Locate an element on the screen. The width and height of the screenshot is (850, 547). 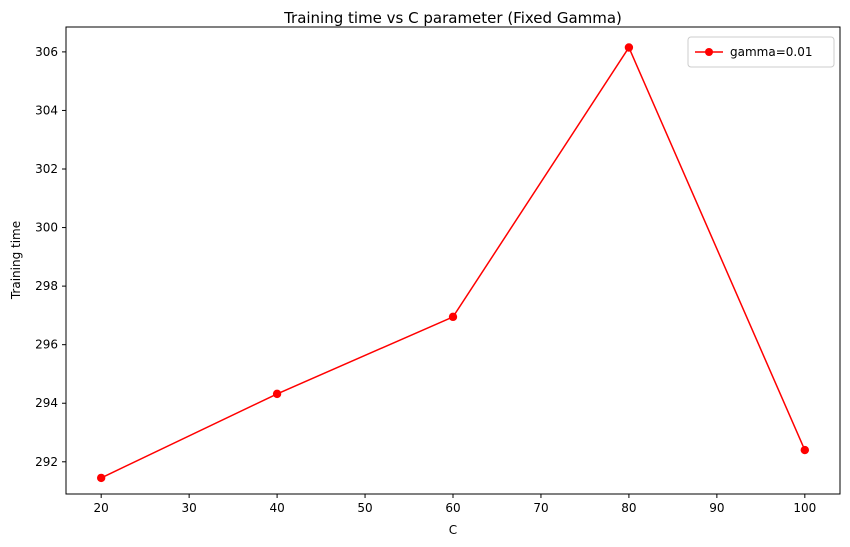
y-tick-label: 300 is located at coordinates (46, 228).